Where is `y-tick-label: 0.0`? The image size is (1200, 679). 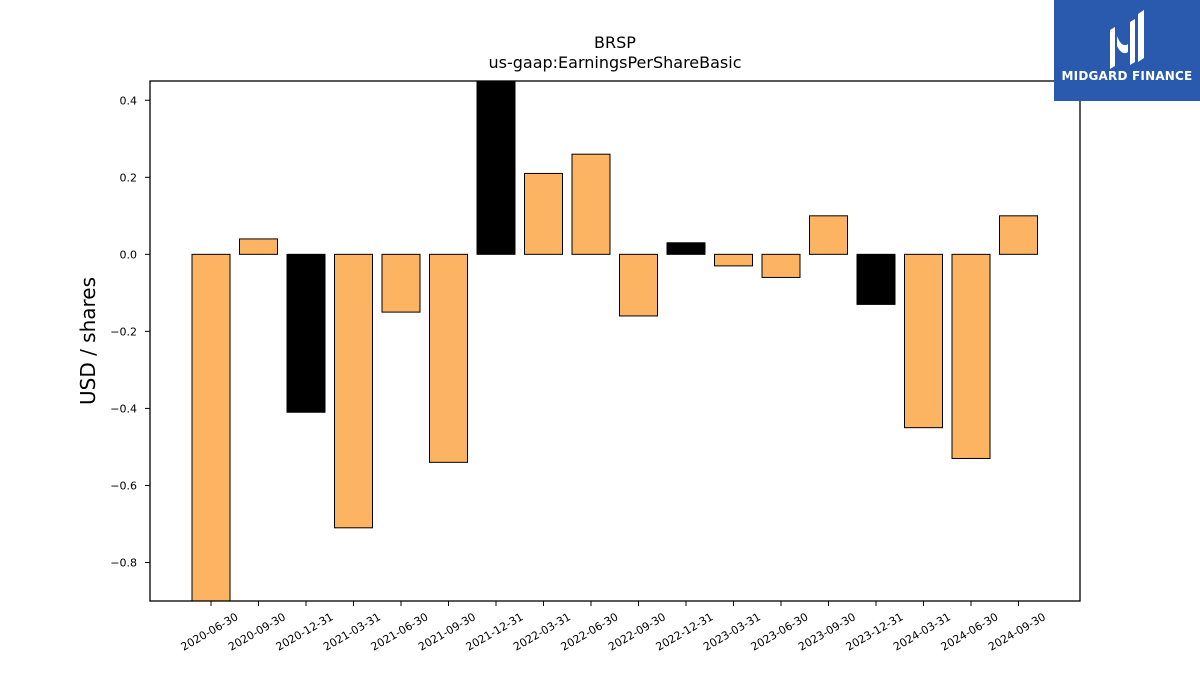 y-tick-label: 0.0 is located at coordinates (129, 254).